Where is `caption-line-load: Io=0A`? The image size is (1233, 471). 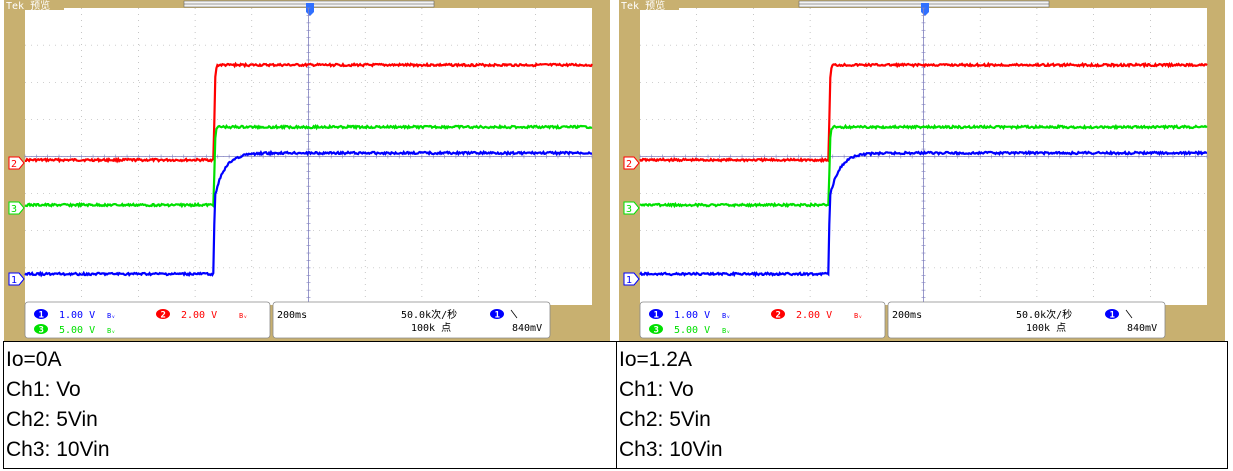 caption-line-load: Io=0A is located at coordinates (34, 359).